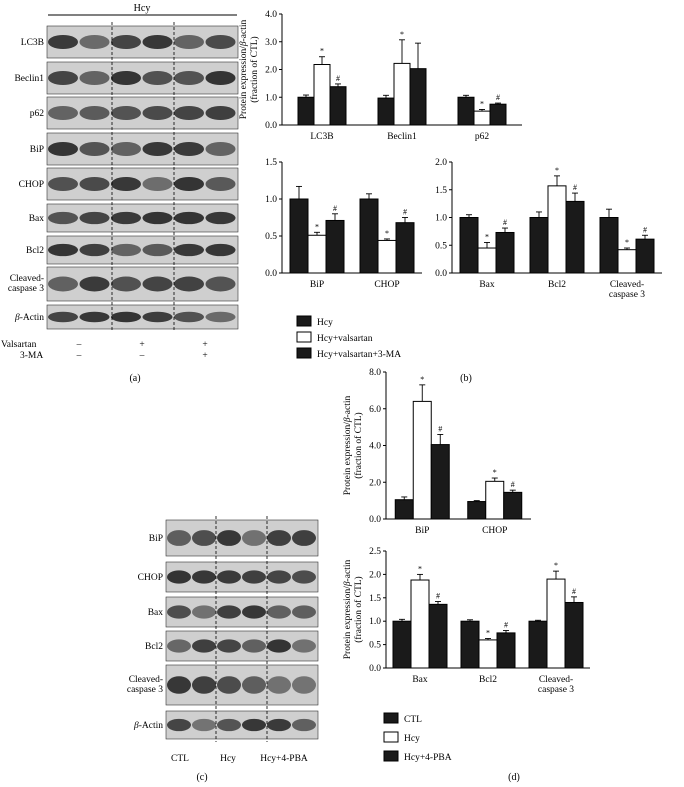 This screenshot has height=787, width=684. I want to click on x-tick-label: p62, so click(482, 137).